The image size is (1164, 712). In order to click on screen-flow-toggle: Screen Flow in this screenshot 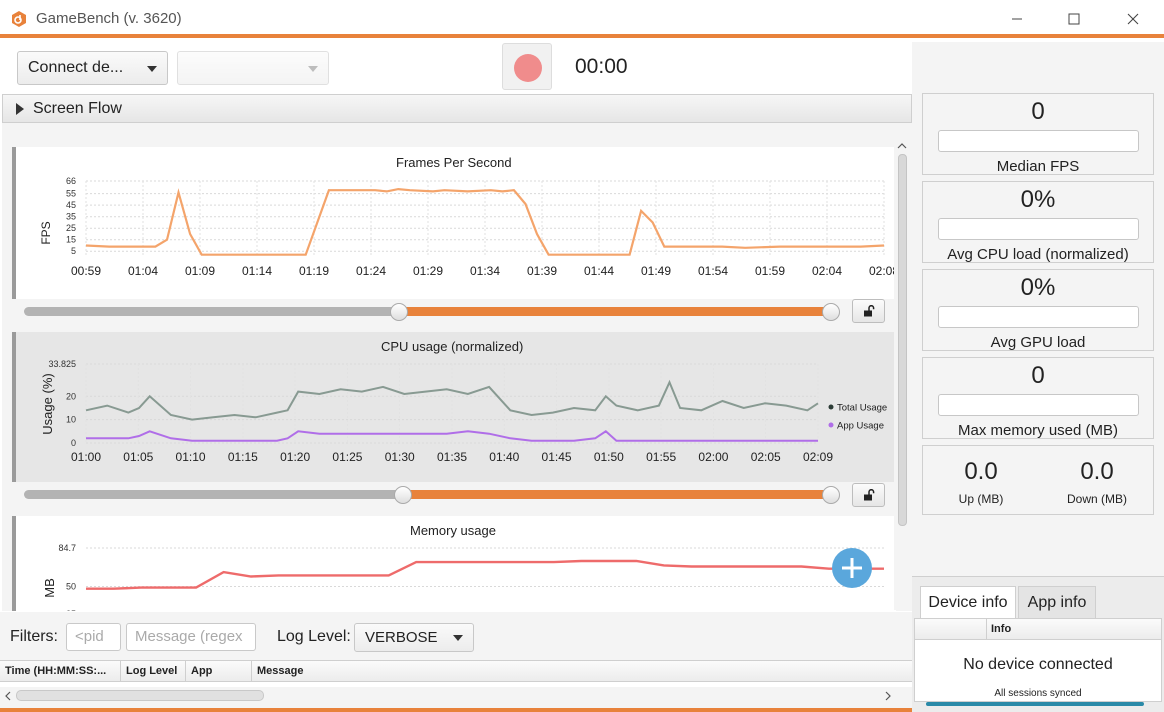, I will do `click(457, 108)`.